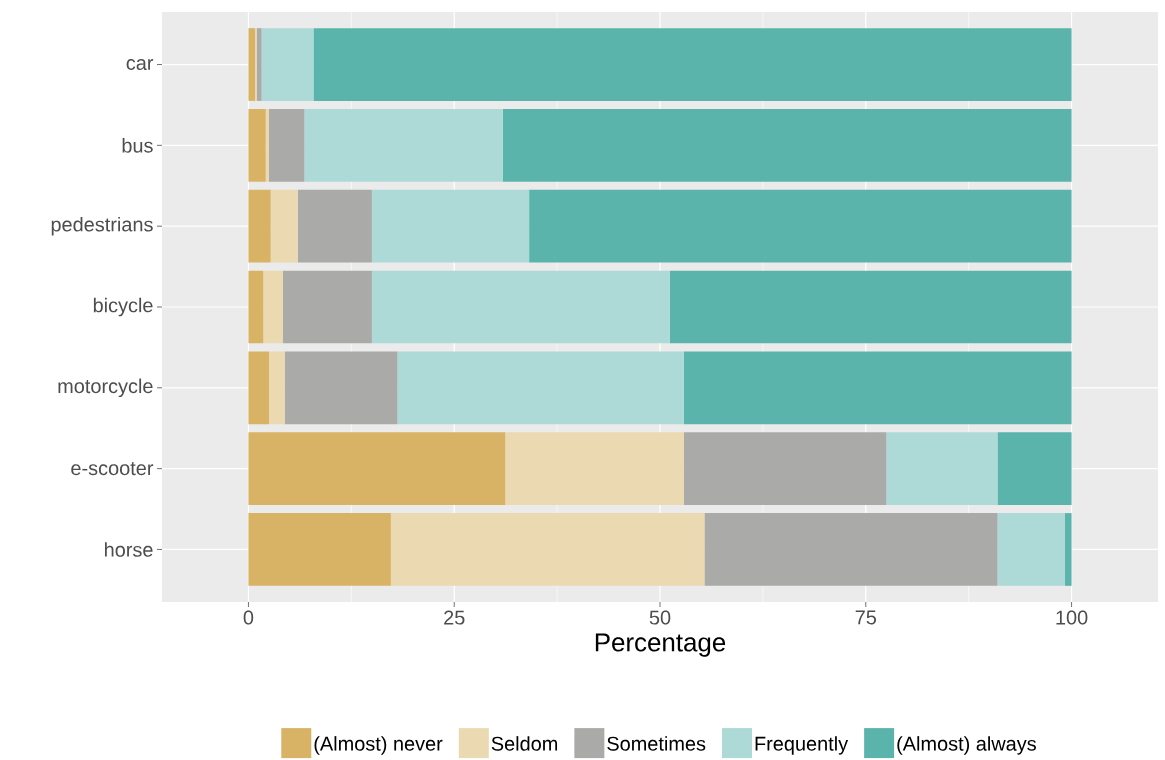  I want to click on y-tick-label: horse, so click(129, 549).